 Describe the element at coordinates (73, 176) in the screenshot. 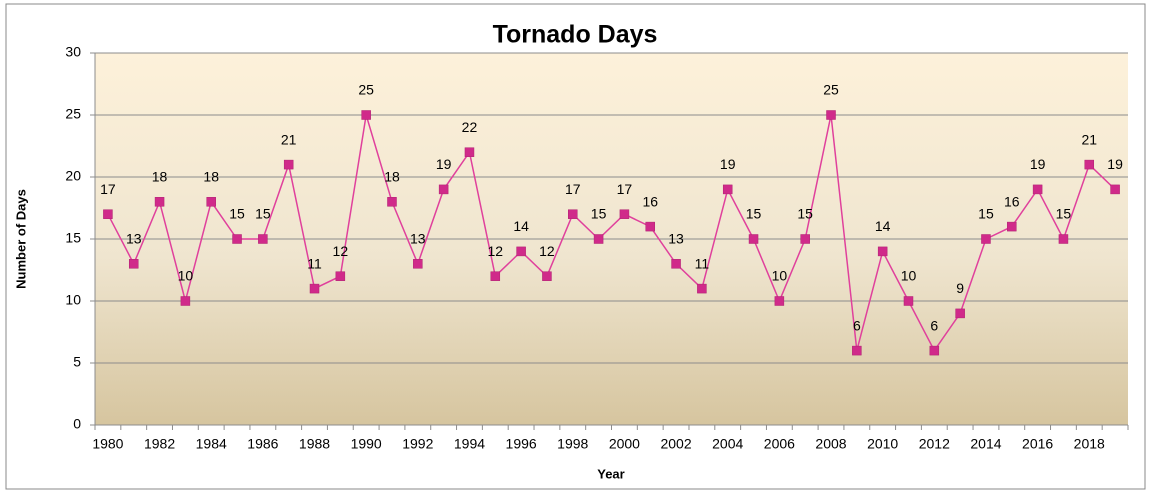

I see `y-tick-label: 20` at that location.